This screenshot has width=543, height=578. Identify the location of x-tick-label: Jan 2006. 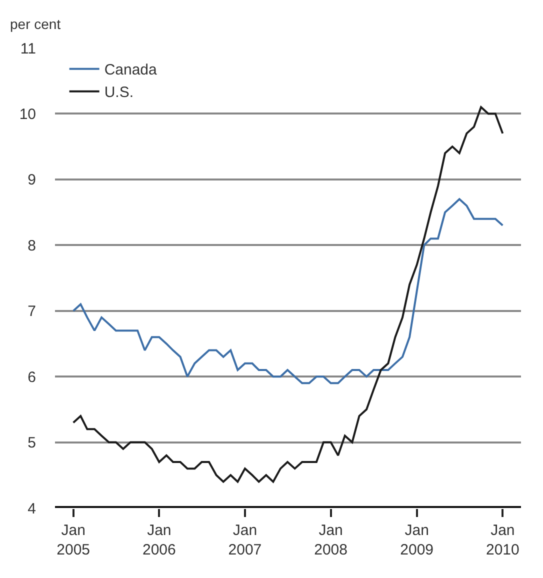
(159, 540).